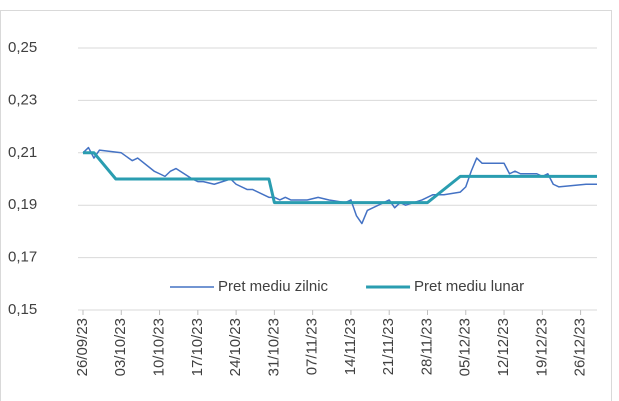  What do you see at coordinates (426, 346) in the screenshot?
I see `x-tick-label: 28/11/23` at bounding box center [426, 346].